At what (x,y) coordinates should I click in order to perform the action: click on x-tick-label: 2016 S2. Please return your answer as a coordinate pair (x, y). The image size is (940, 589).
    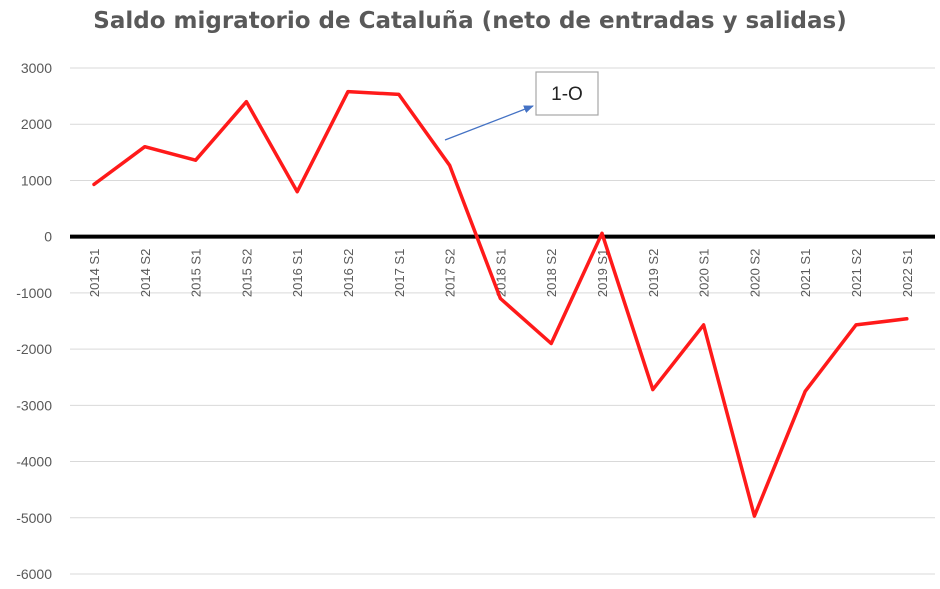
    Looking at the image, I should click on (348, 273).